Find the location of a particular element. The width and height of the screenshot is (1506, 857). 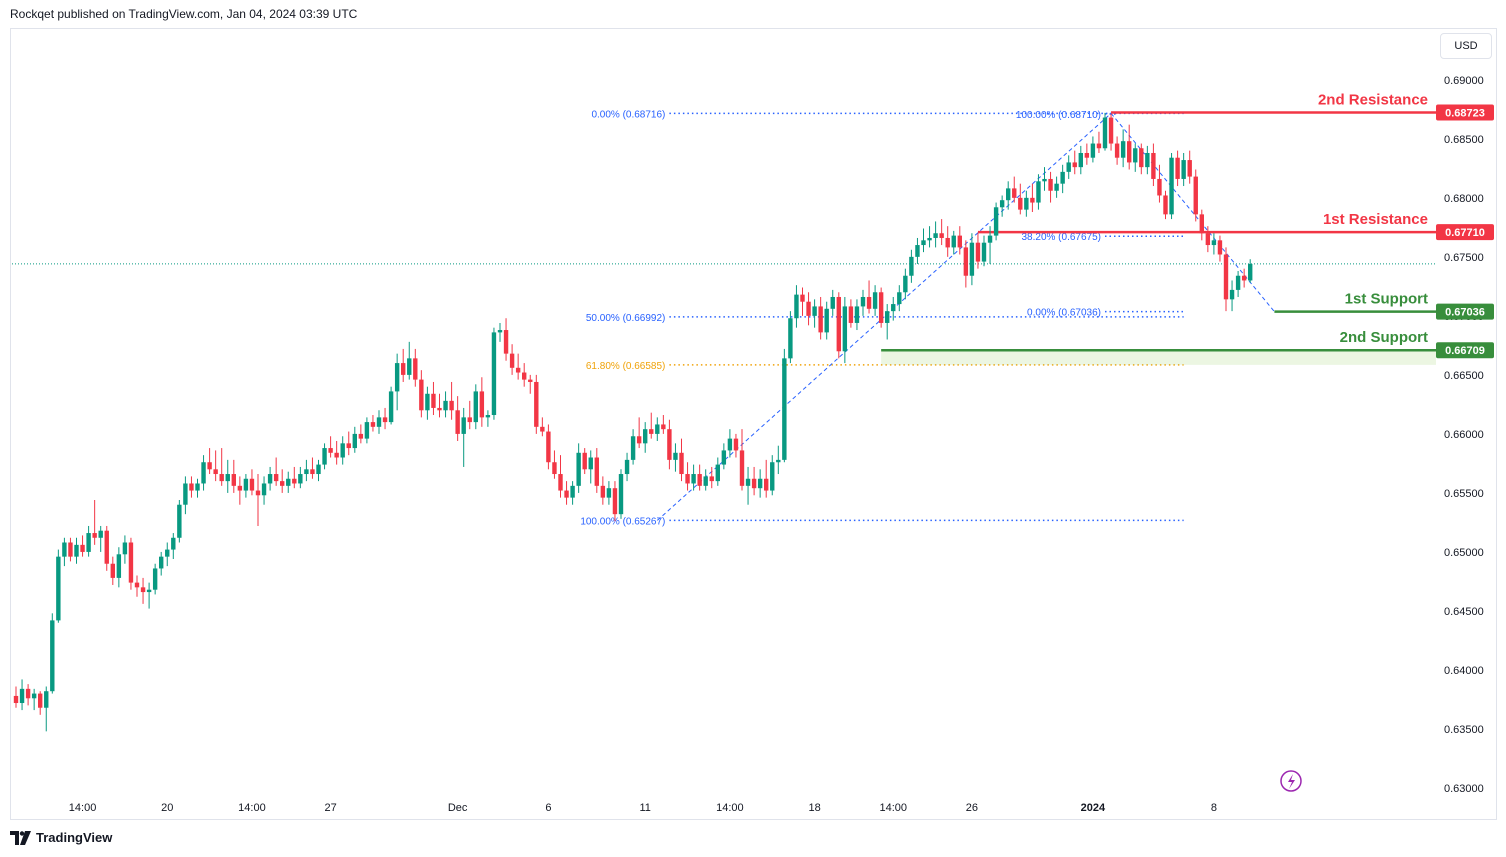

y-tick-label: 0.65500 is located at coordinates (1464, 494).